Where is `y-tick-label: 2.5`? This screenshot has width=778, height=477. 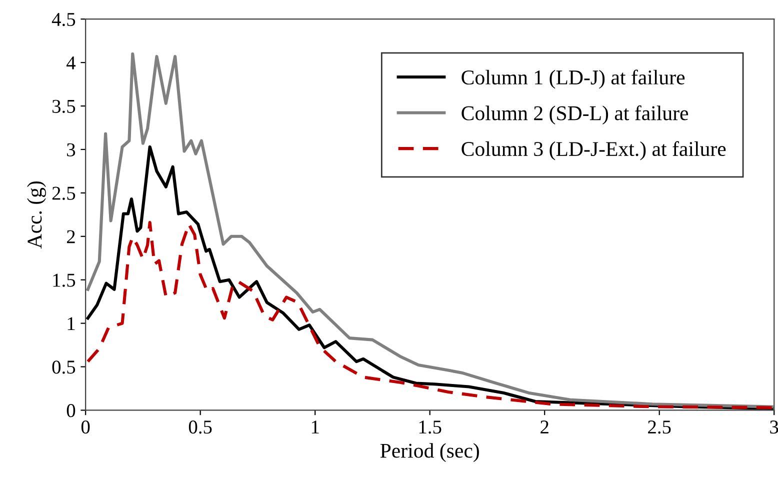
y-tick-label: 2.5 is located at coordinates (64, 193).